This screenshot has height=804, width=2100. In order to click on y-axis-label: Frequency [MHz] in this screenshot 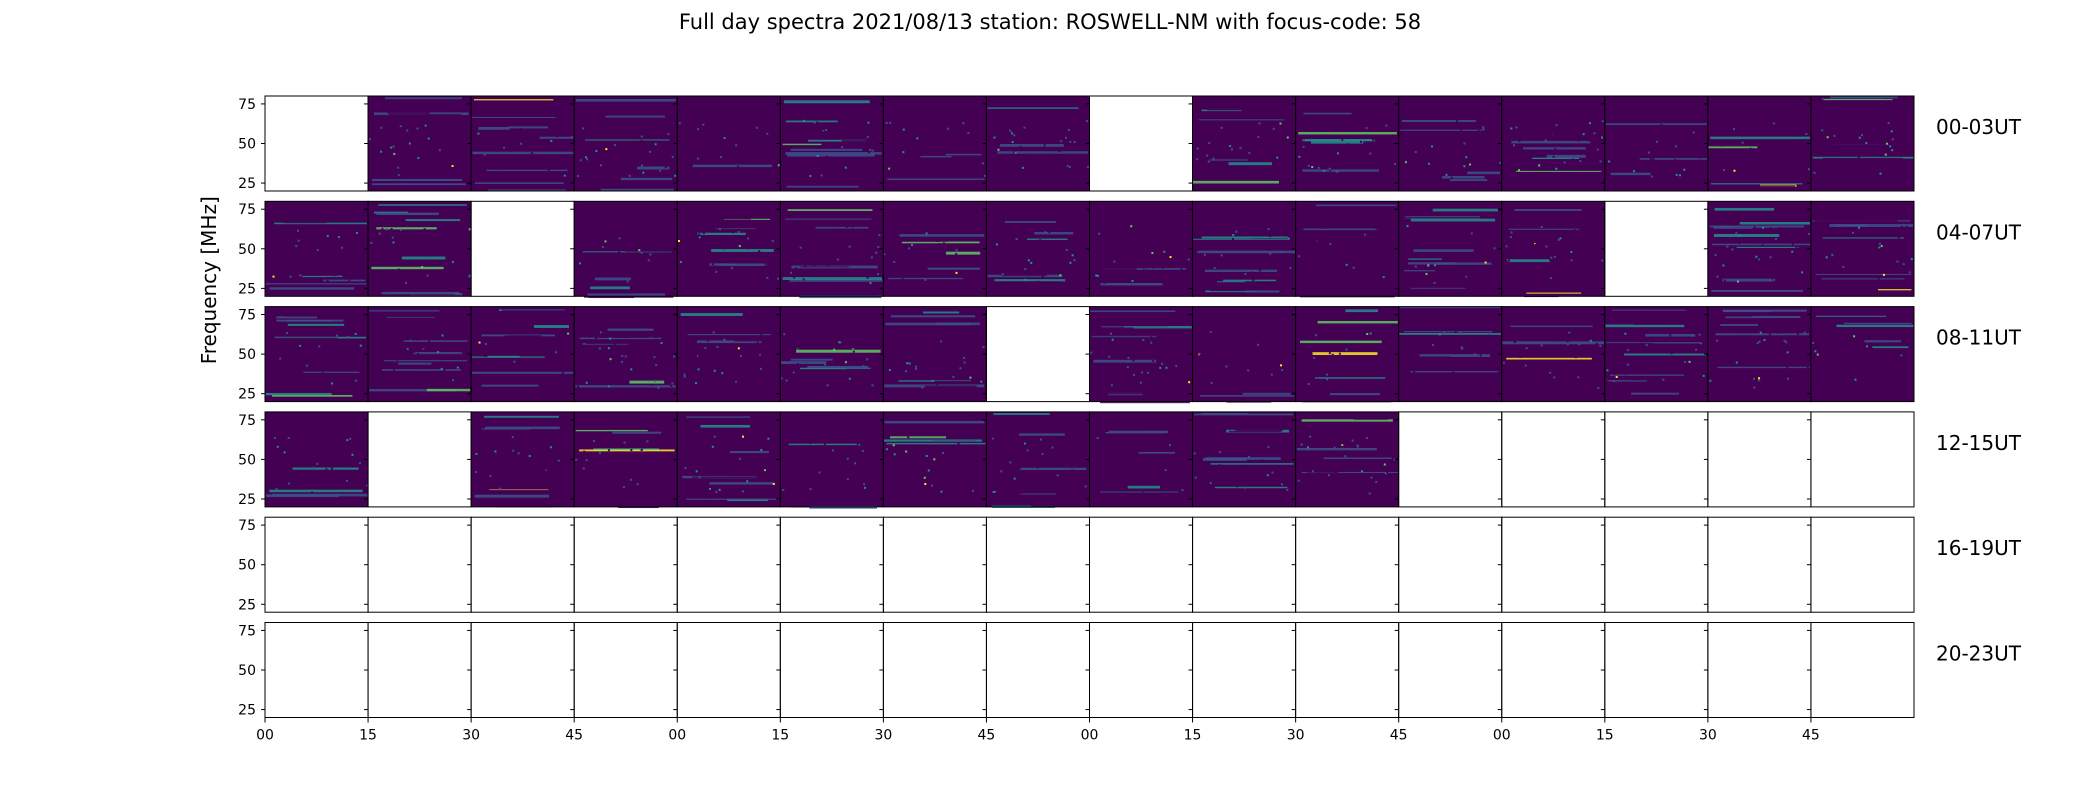, I will do `click(209, 280)`.